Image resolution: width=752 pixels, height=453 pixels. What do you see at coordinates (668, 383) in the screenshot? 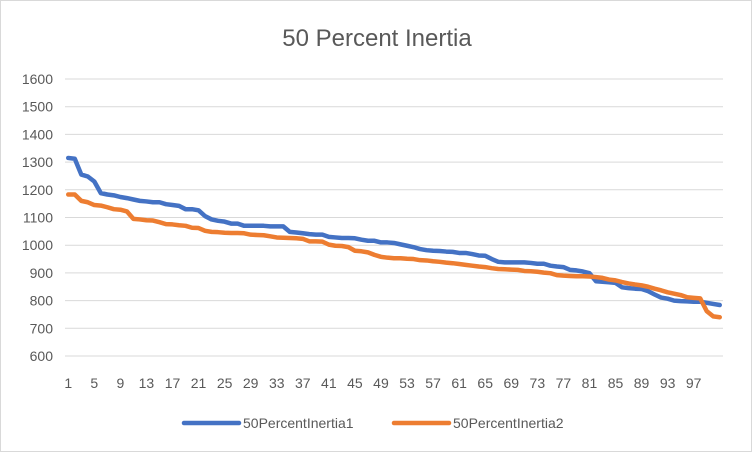
I see `x-tick-label: 93` at bounding box center [668, 383].